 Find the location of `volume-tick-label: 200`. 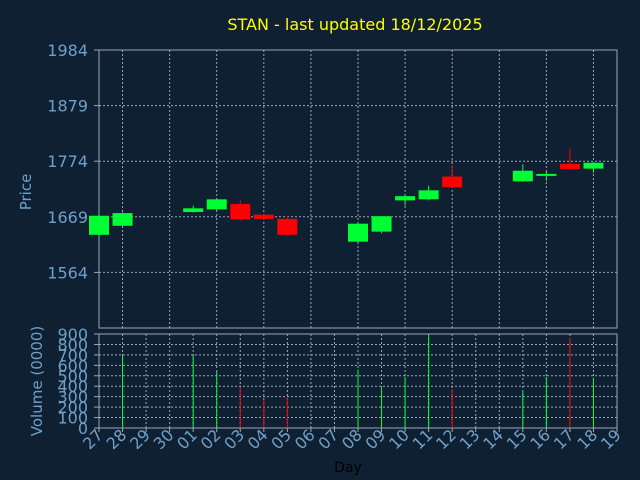

volume-tick-label: 200 is located at coordinates (72, 407).